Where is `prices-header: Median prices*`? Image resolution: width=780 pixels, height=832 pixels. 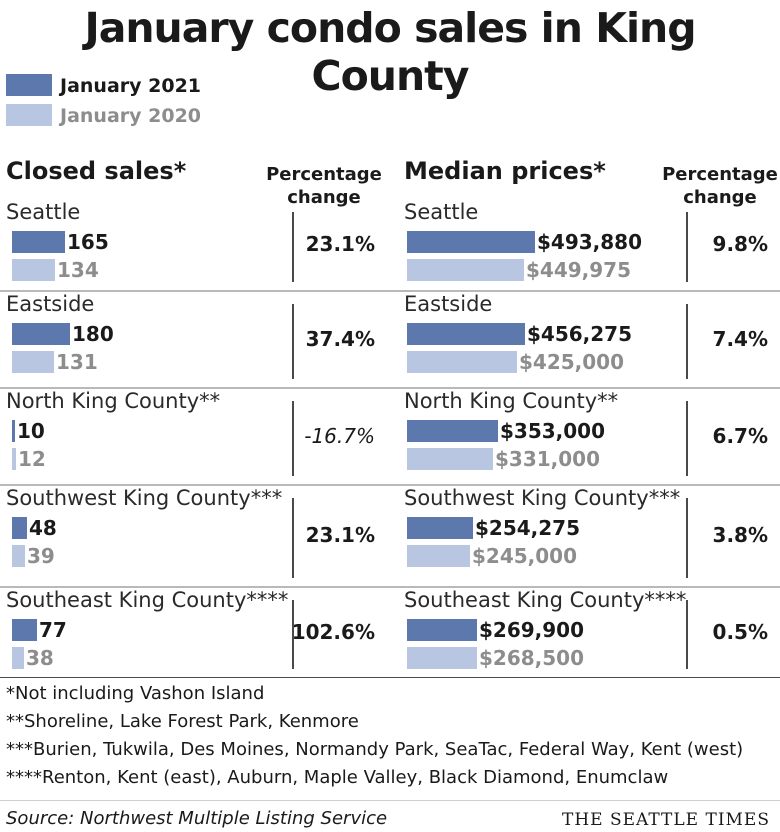
prices-header: Median prices* is located at coordinates (505, 171).